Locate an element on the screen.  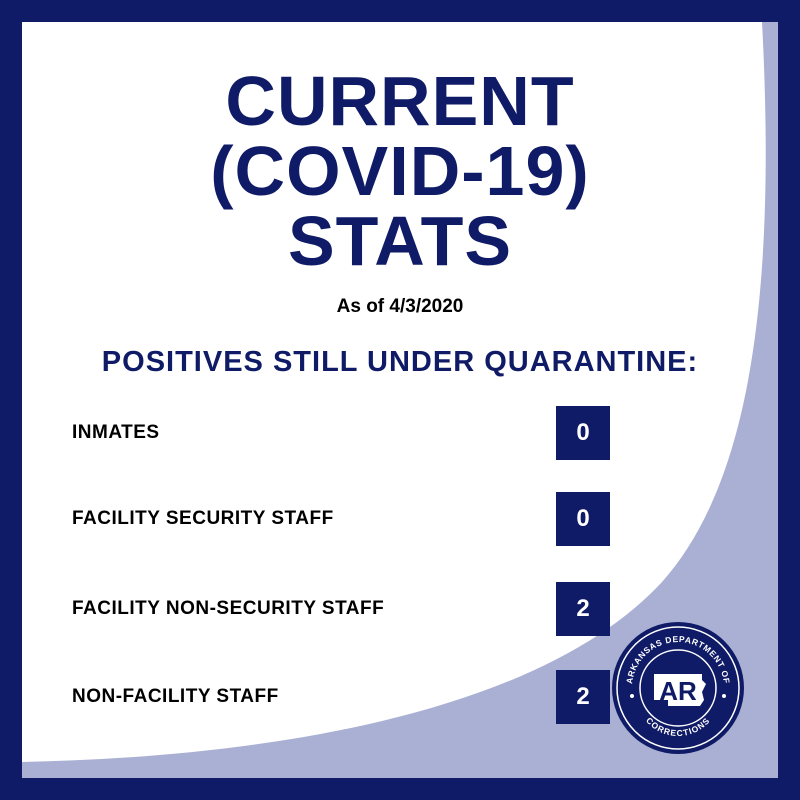
department-seal-logo: ARKANSAS DEPARTMENT OF CORRECTIONS AR is located at coordinates (678, 688).